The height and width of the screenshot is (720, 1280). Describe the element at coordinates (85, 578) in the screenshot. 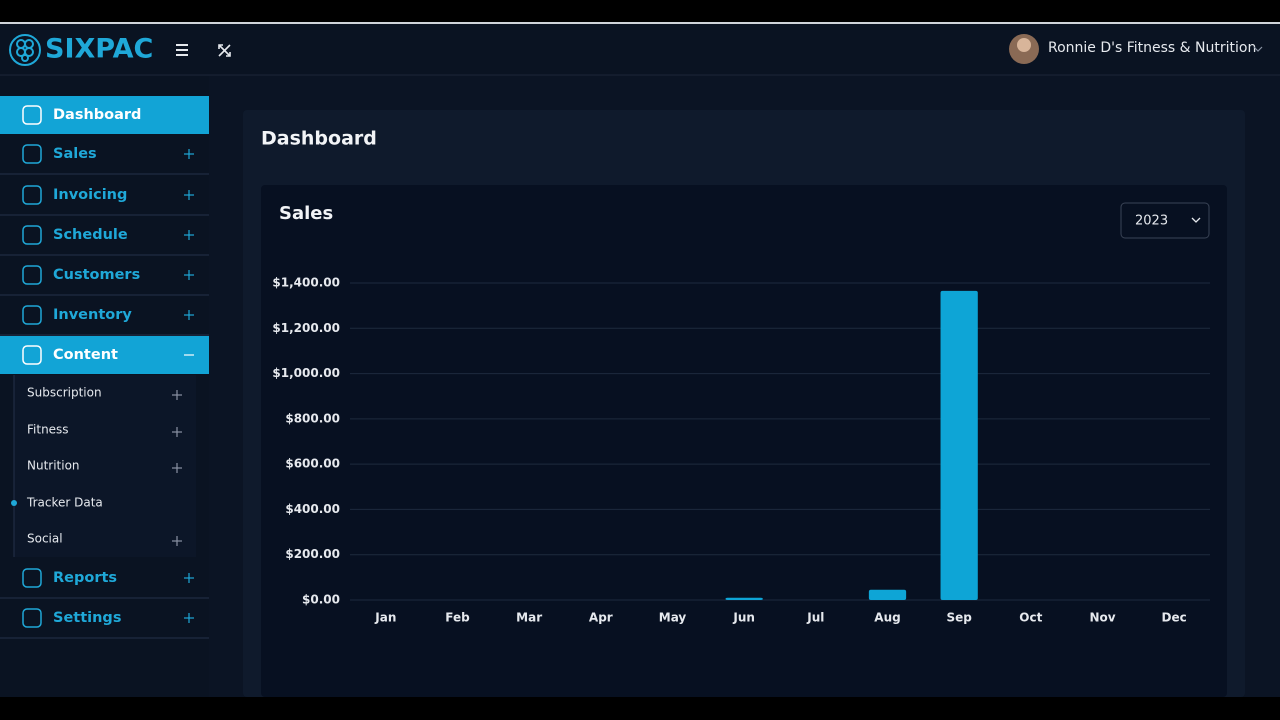

I see `nav-label: Reports` at that location.